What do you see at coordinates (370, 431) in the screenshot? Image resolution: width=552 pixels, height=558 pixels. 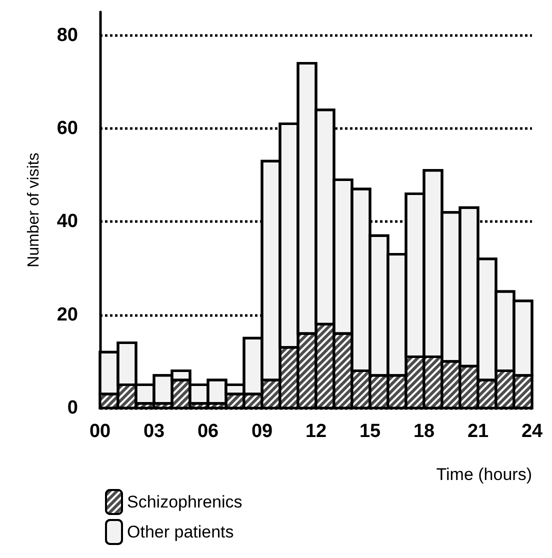 I see `x-tick-label: 15` at bounding box center [370, 431].